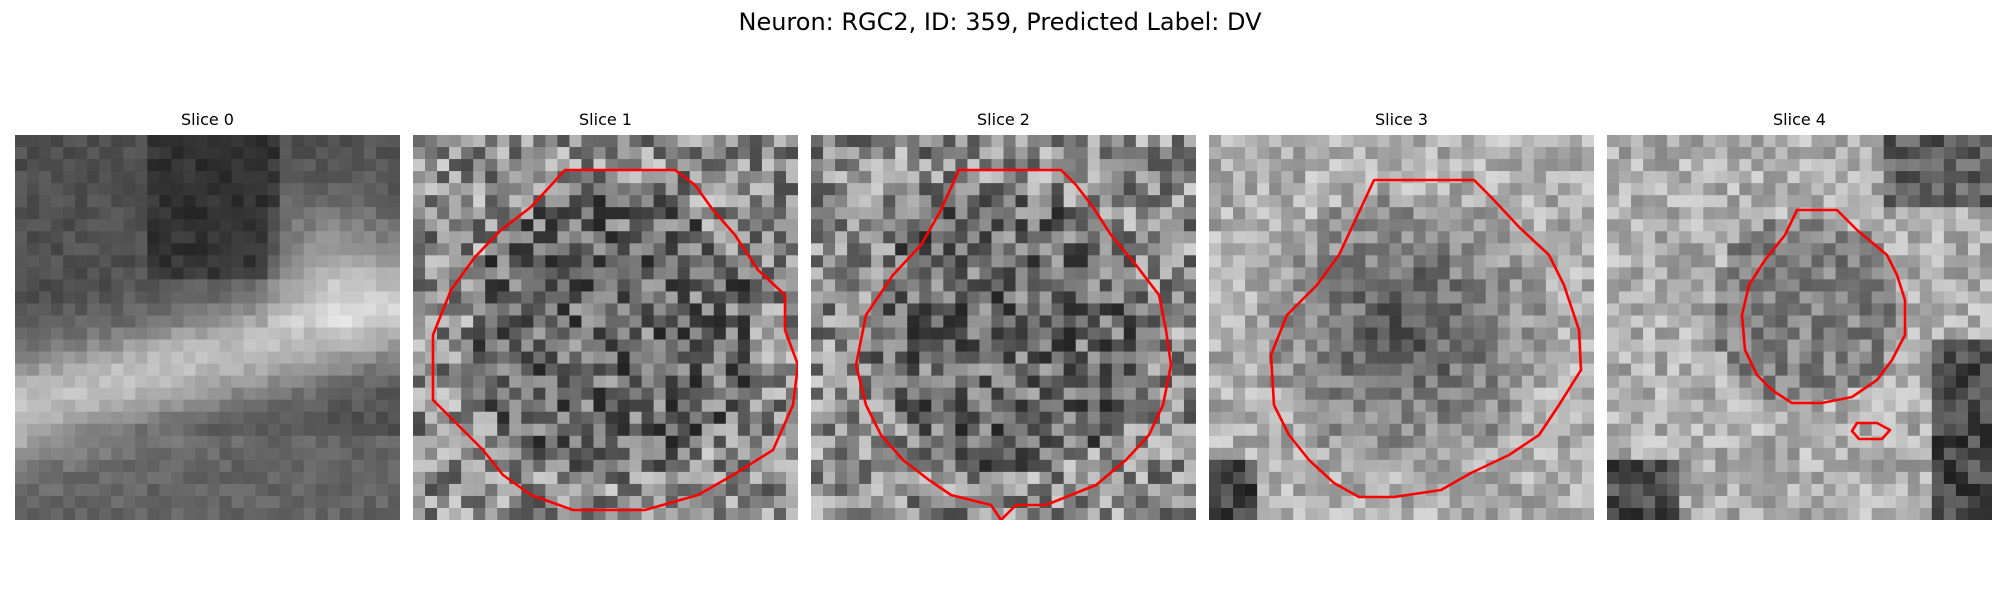 The height and width of the screenshot is (600, 2000). What do you see at coordinates (605, 119) in the screenshot?
I see `slice-title: Slice 1` at bounding box center [605, 119].